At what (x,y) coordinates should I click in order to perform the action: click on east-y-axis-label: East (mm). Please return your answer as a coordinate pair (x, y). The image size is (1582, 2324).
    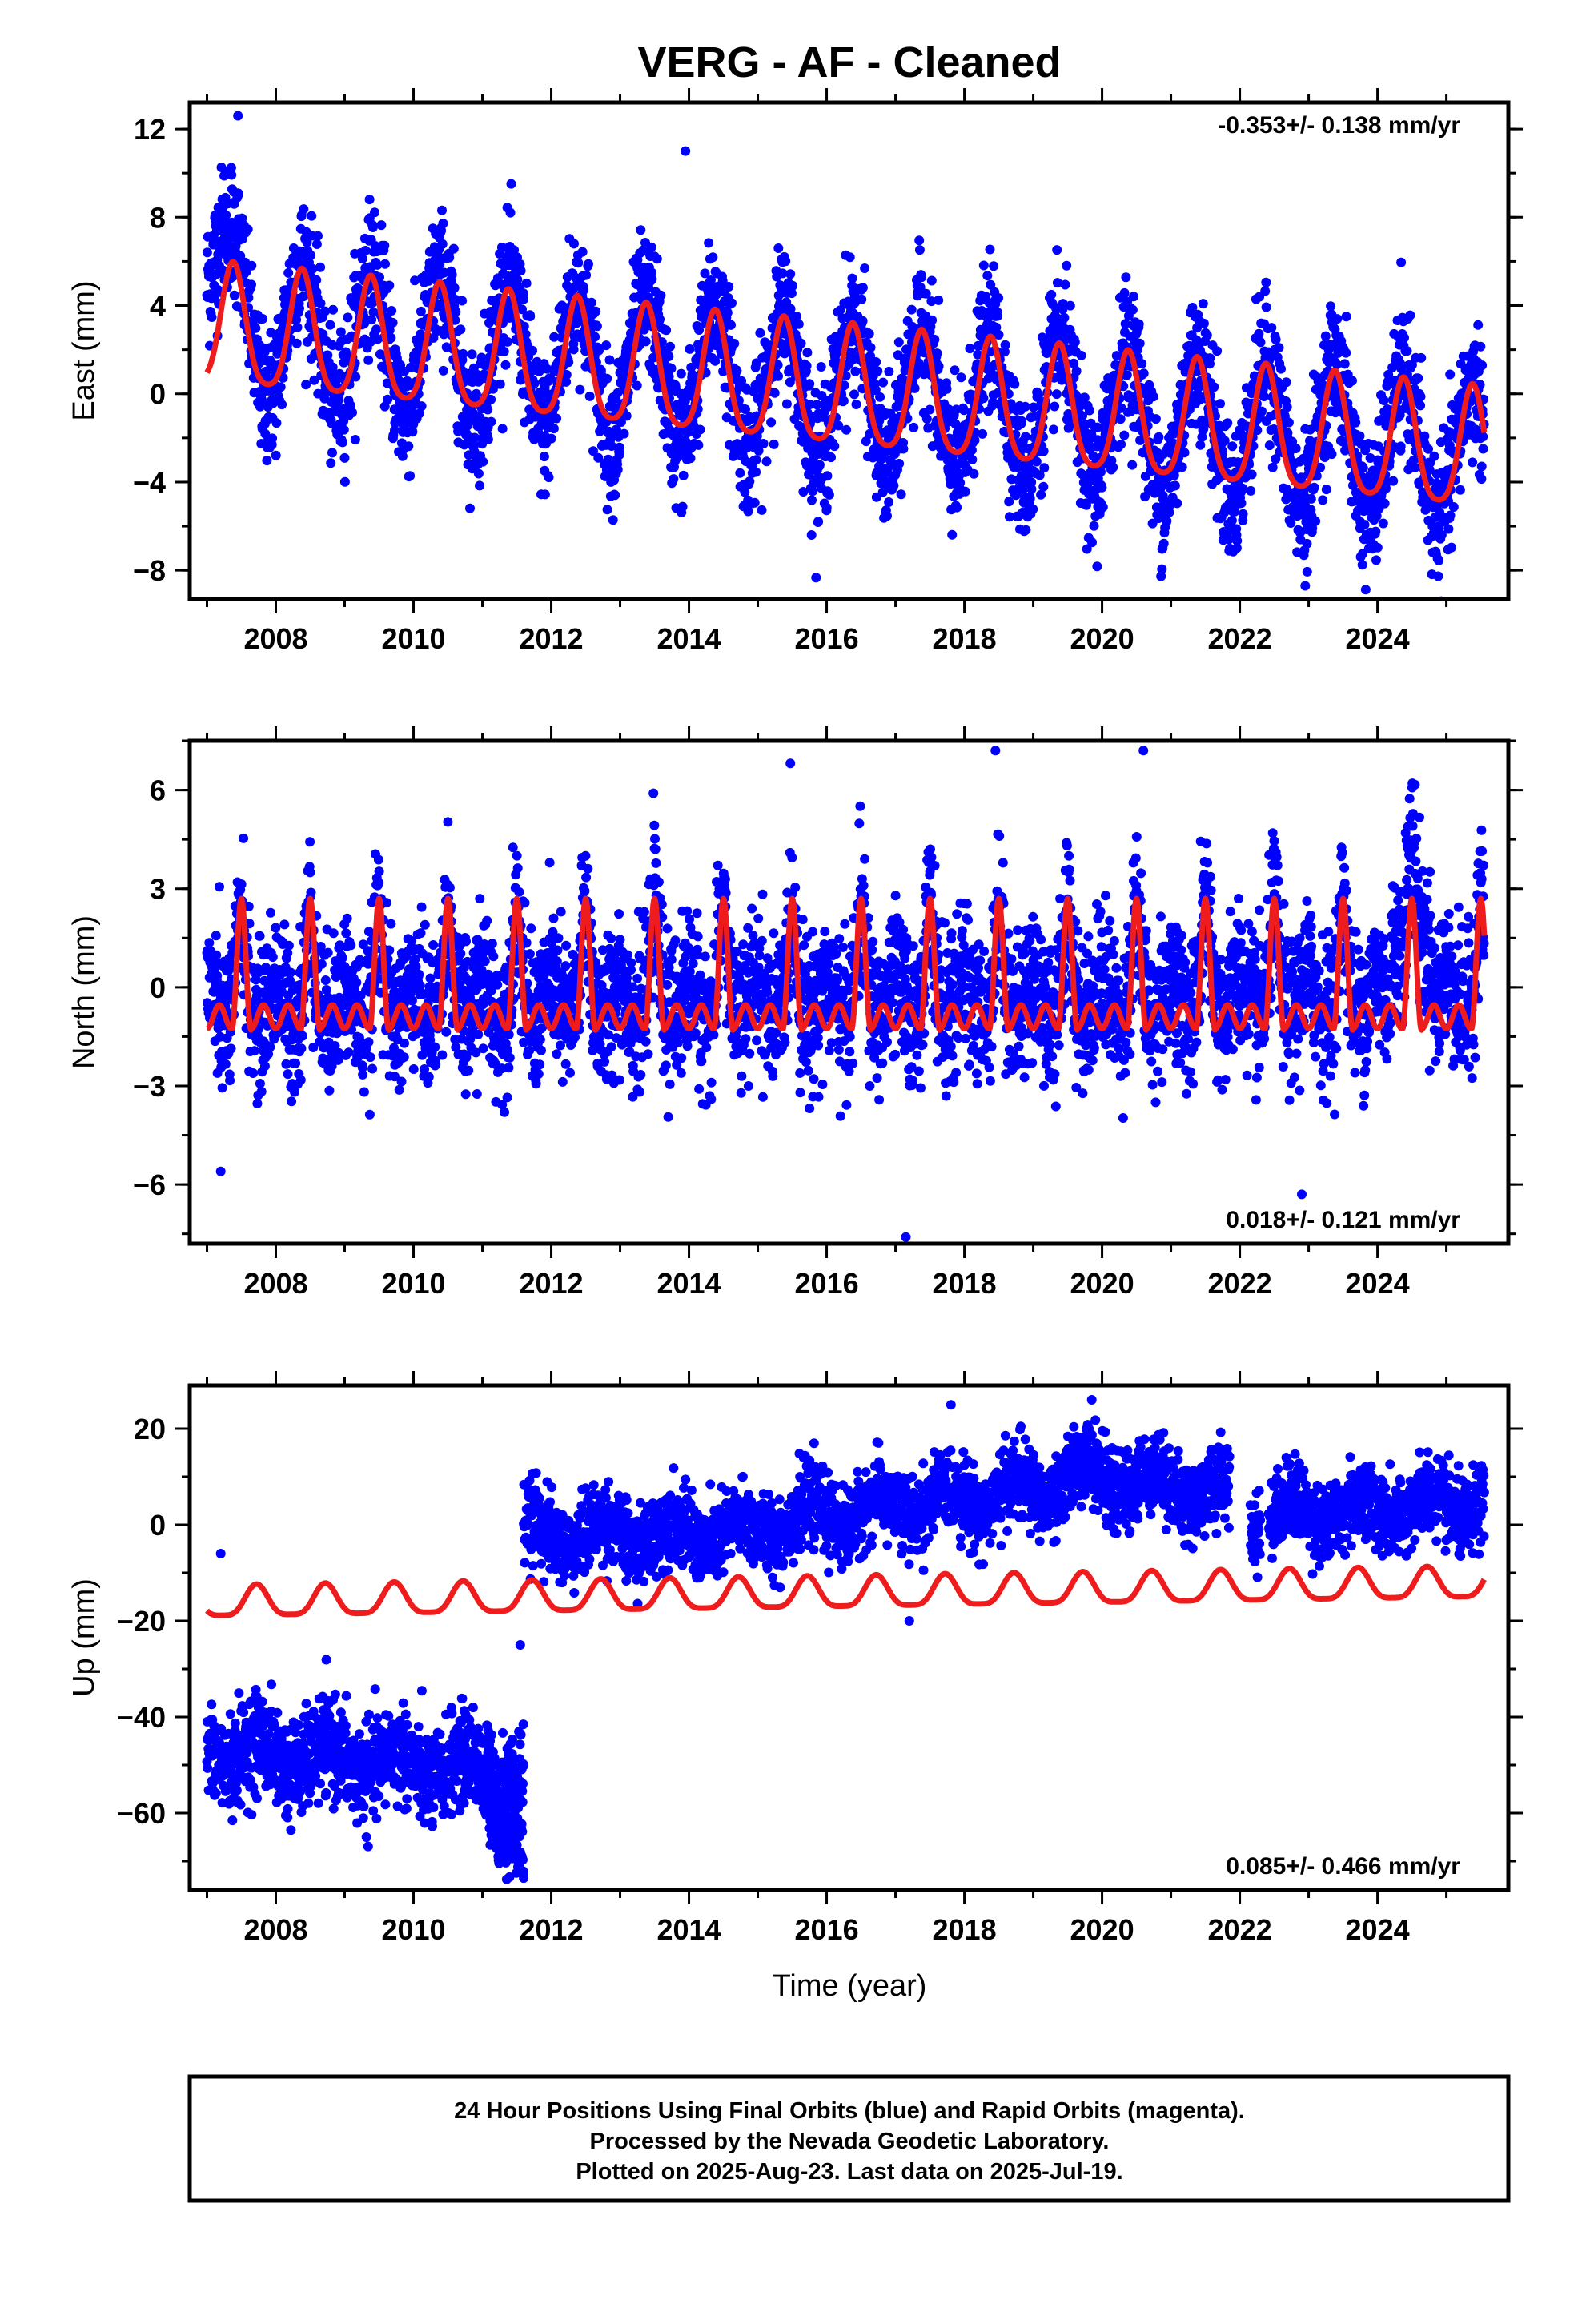
    Looking at the image, I should click on (84, 350).